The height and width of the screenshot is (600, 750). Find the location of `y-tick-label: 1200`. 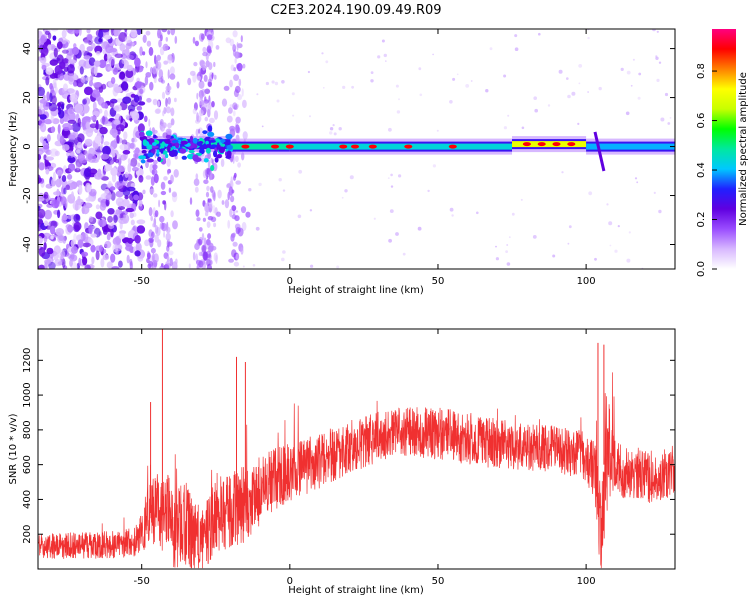

y-tick-label: 1200 is located at coordinates (27, 360).